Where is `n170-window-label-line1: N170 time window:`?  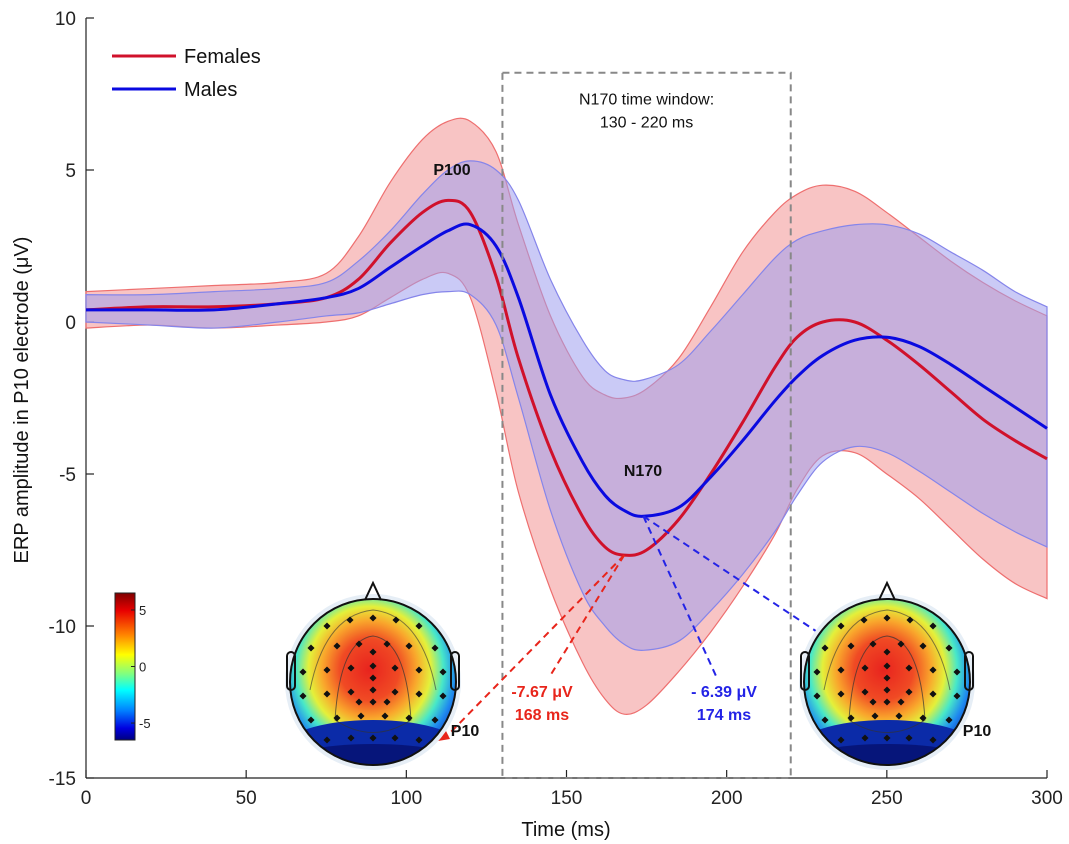 n170-window-label-line1: N170 time window: is located at coordinates (646, 100).